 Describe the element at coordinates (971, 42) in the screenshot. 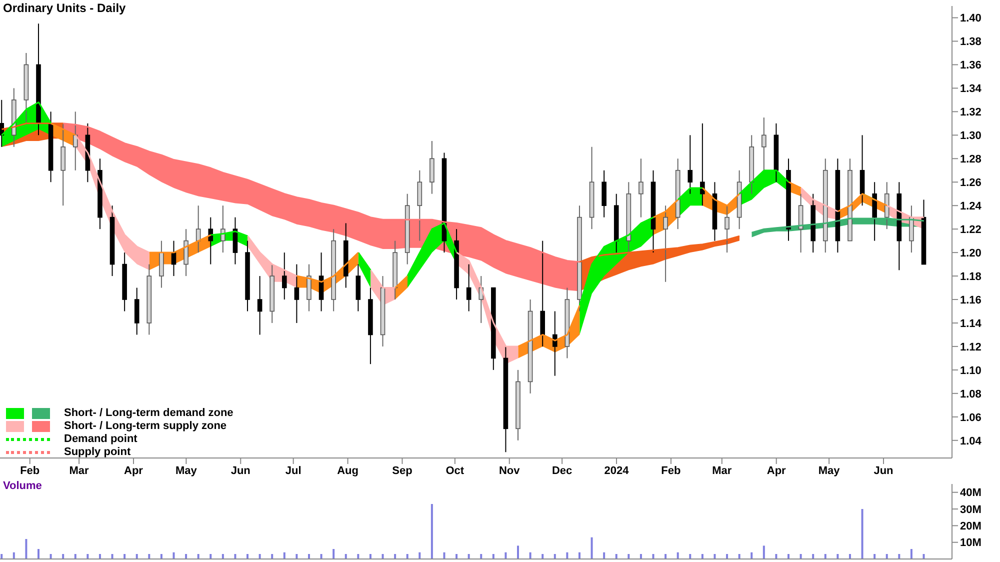

I see `y-tick-label: 1.38` at that location.